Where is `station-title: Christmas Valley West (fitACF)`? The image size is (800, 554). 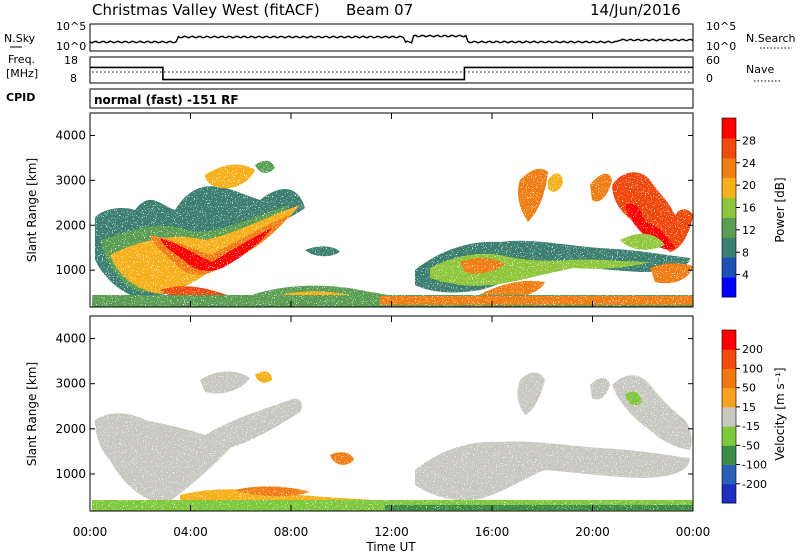
station-title: Christmas Valley West (fitACF) is located at coordinates (206, 10).